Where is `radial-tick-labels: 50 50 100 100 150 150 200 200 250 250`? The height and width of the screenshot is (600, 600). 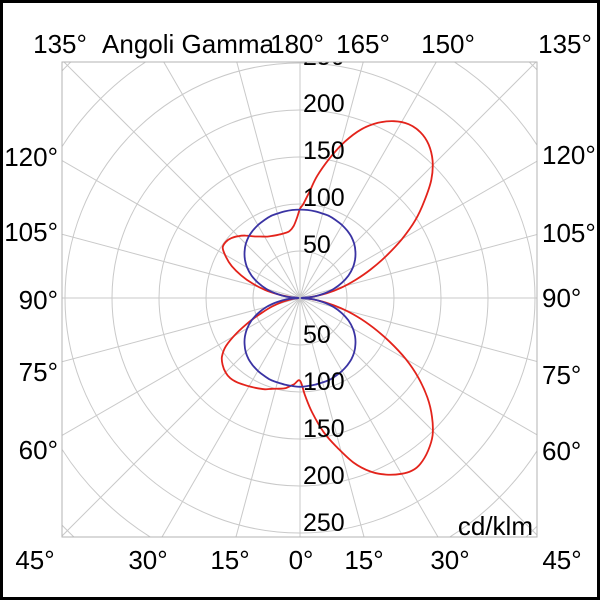 radial-tick-labels: 50 50 100 100 150 150 200 200 250 250 is located at coordinates (324, 290).